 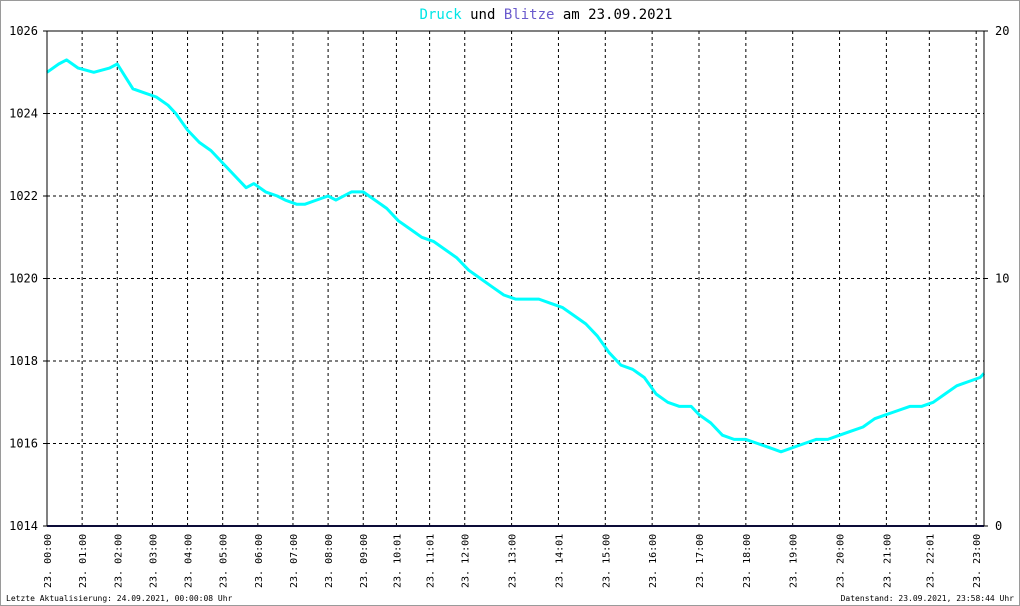 What do you see at coordinates (118, 561) in the screenshot?
I see `x-tick-label: 23. 02:00` at bounding box center [118, 561].